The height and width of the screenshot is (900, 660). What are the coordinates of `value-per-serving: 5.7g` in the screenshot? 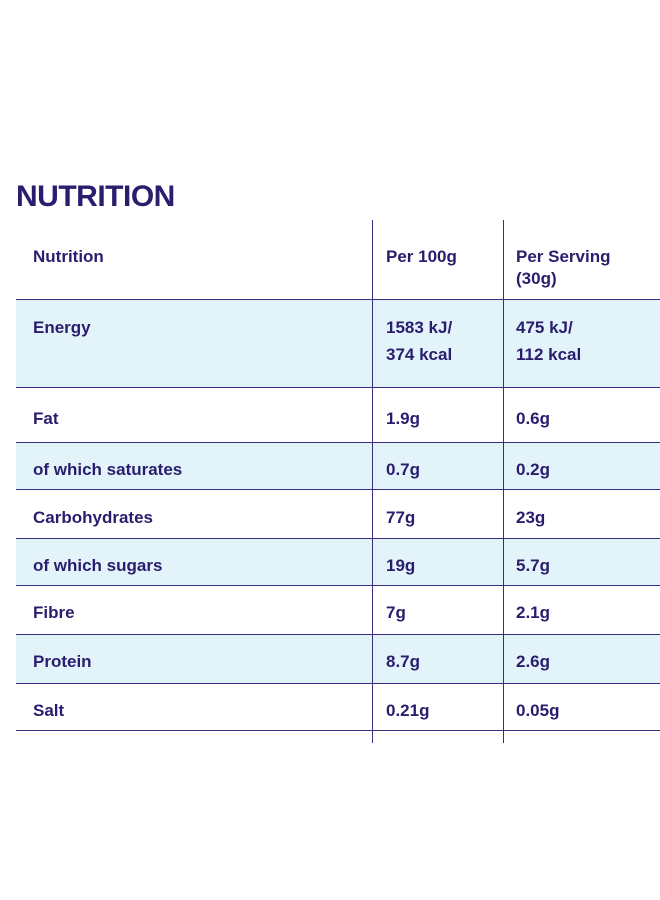 It's located at (581, 562).